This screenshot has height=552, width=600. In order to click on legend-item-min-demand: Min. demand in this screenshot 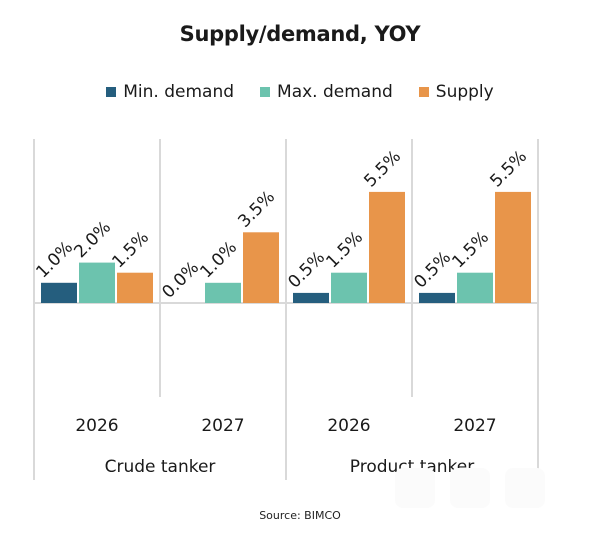, I will do `click(170, 92)`.